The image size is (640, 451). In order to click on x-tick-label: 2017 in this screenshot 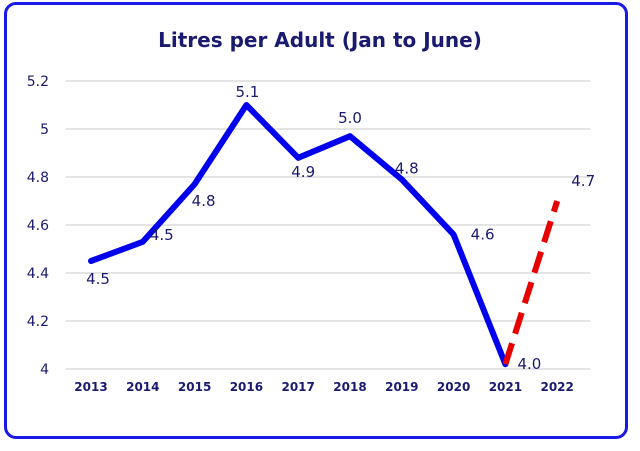, I will do `click(297, 387)`.